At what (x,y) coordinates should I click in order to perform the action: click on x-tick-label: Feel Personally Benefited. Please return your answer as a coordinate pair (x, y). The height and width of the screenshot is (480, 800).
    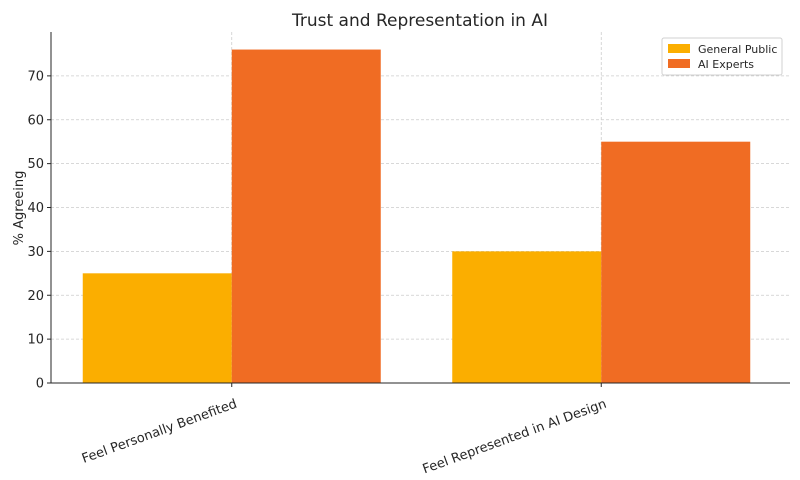
    Looking at the image, I should click on (159, 432).